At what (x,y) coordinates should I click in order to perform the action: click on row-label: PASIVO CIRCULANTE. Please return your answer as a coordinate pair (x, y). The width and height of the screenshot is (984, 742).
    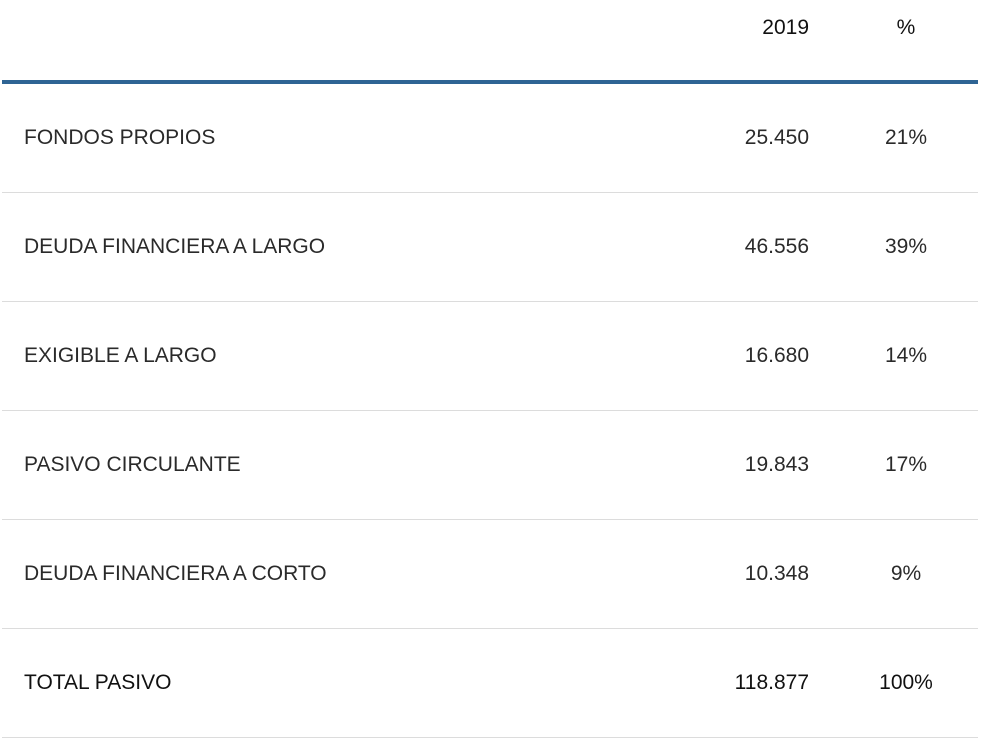
    Looking at the image, I should click on (132, 464).